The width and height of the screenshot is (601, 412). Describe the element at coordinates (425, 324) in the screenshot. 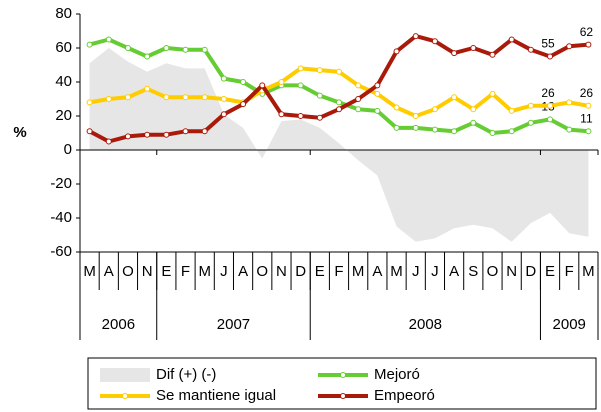

I see `year-label: 2008` at that location.